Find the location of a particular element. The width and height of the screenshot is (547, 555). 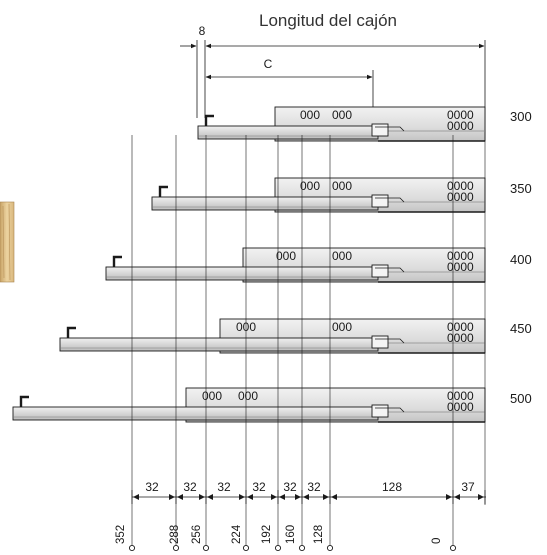

holes-endtop-400: 0000 is located at coordinates (460, 256).